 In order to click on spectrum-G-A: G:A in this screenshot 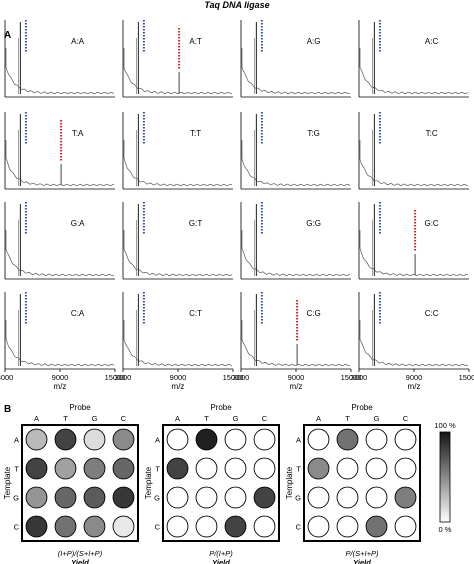, I will do `click(59, 241)`.